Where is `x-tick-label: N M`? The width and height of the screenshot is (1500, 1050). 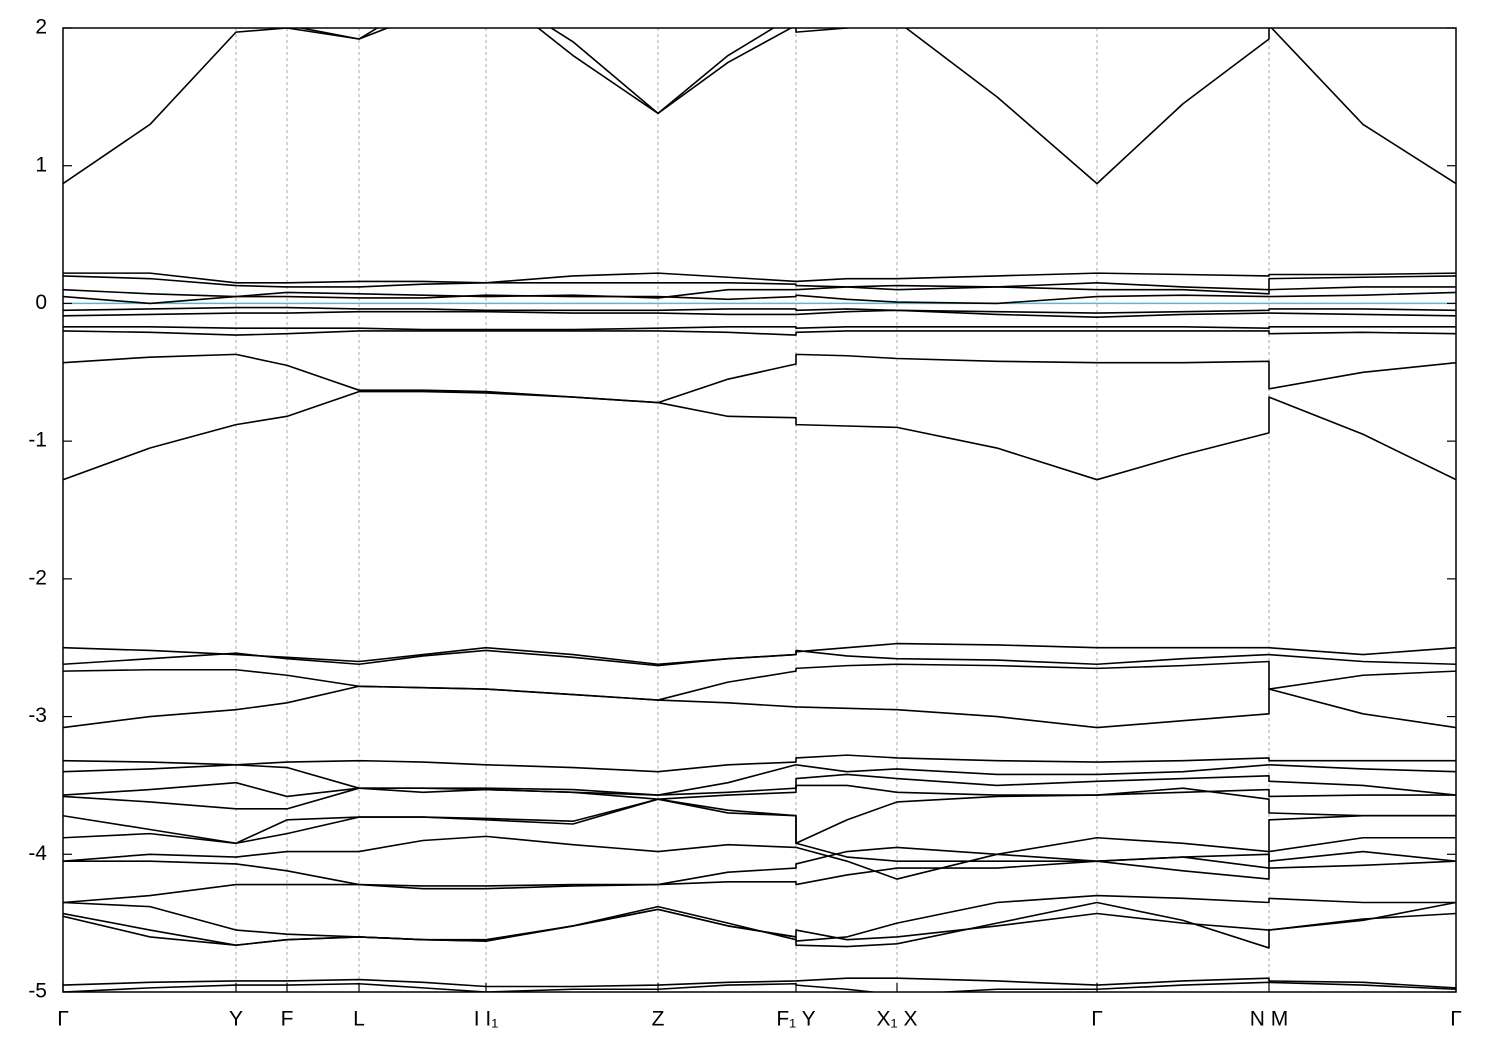
x-tick-label: N M is located at coordinates (1269, 1019).